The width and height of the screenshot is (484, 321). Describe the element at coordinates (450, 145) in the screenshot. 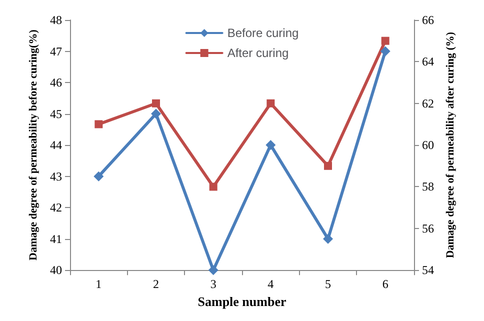

I see `y2-axis-title: Damage degree of permeability after curing (%)` at that location.